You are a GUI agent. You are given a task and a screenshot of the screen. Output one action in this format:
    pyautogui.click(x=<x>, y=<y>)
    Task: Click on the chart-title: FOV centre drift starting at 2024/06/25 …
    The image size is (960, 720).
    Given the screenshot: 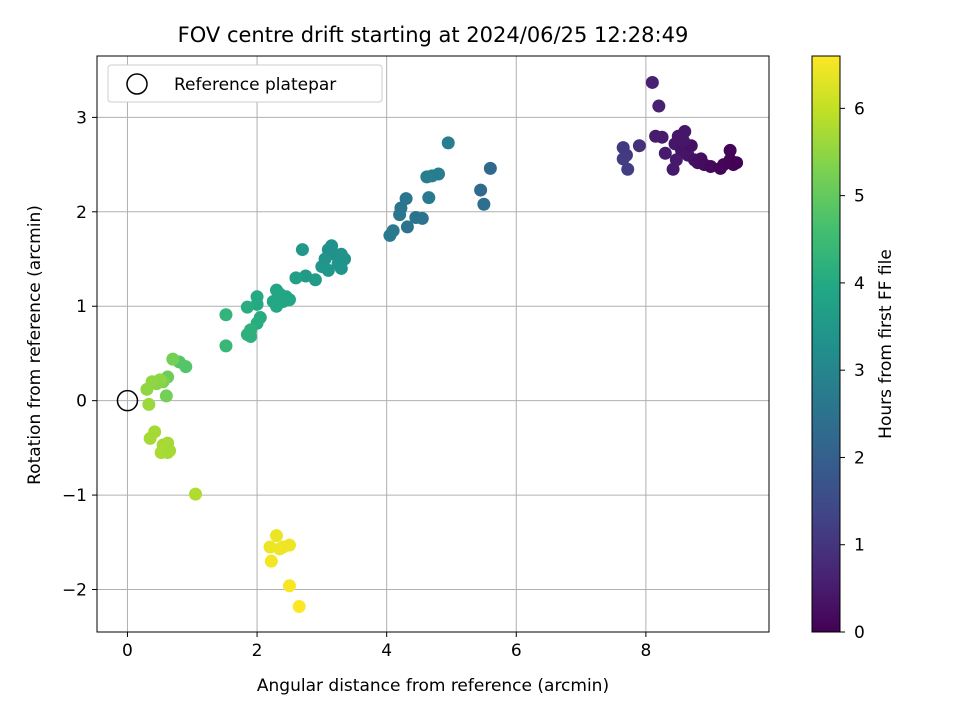 What is the action you would take?
    pyautogui.click(x=433, y=35)
    